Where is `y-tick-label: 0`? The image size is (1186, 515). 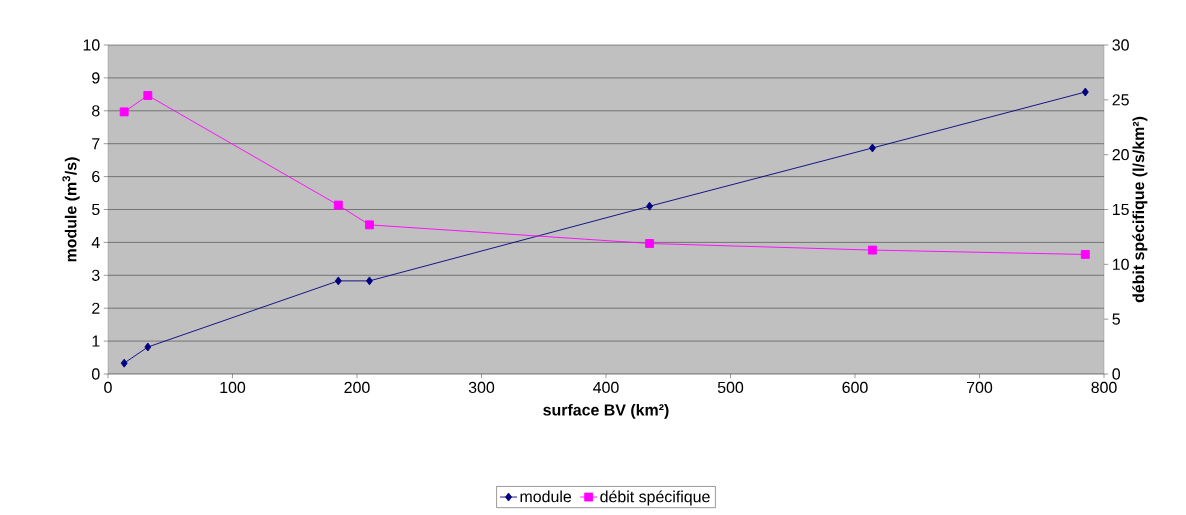
y-tick-label: 0 is located at coordinates (95, 374).